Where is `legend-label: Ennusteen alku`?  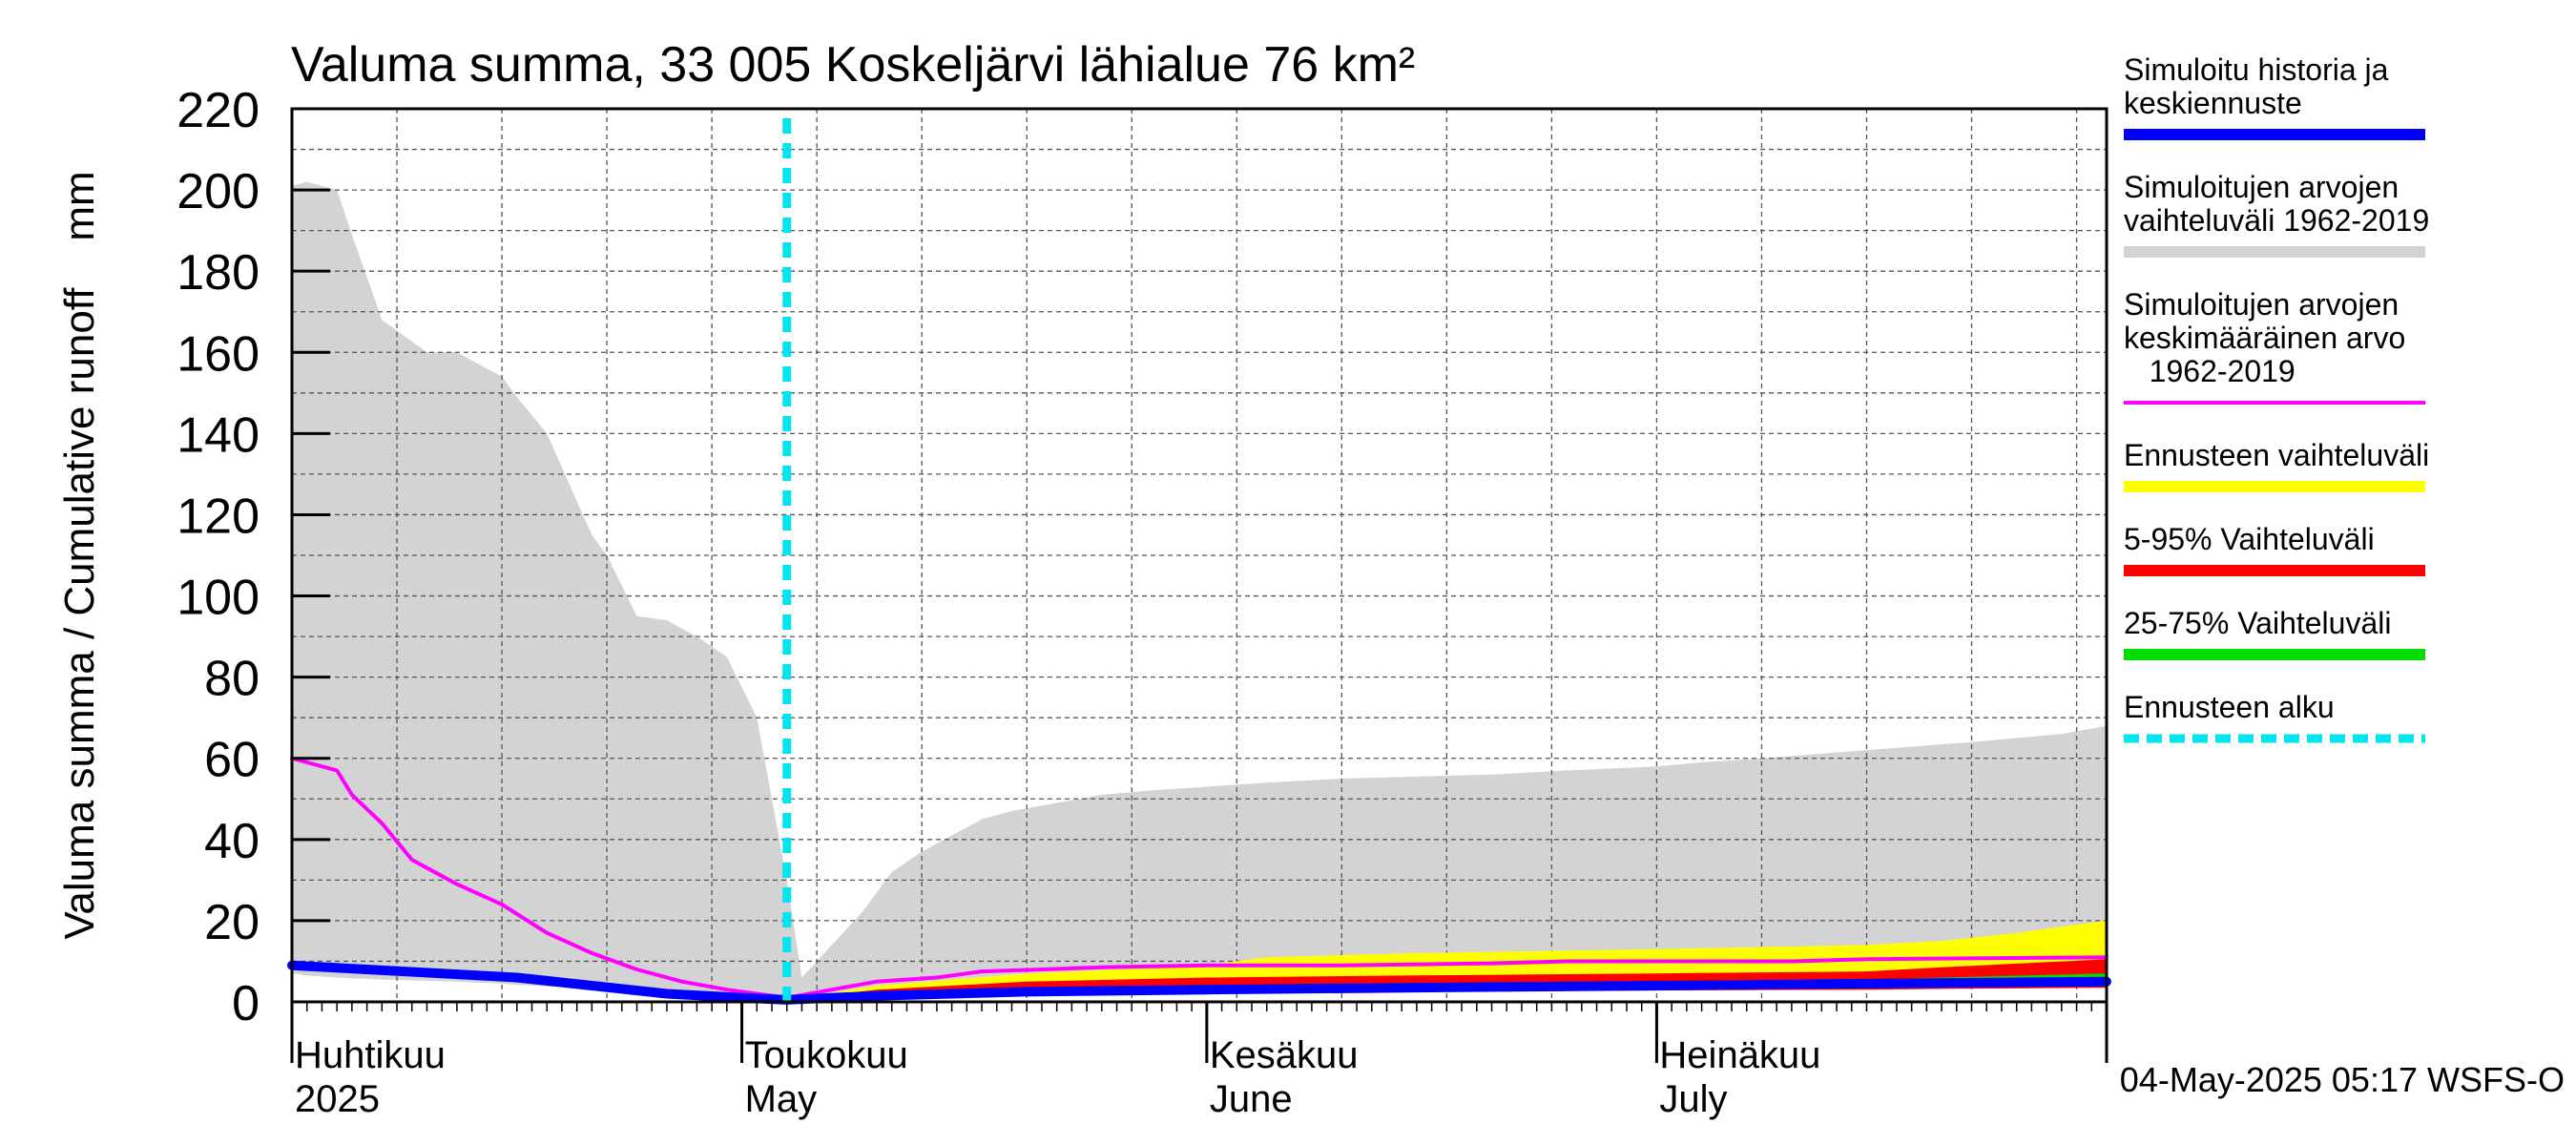
legend-label: Ennusteen alku is located at coordinates (2229, 707).